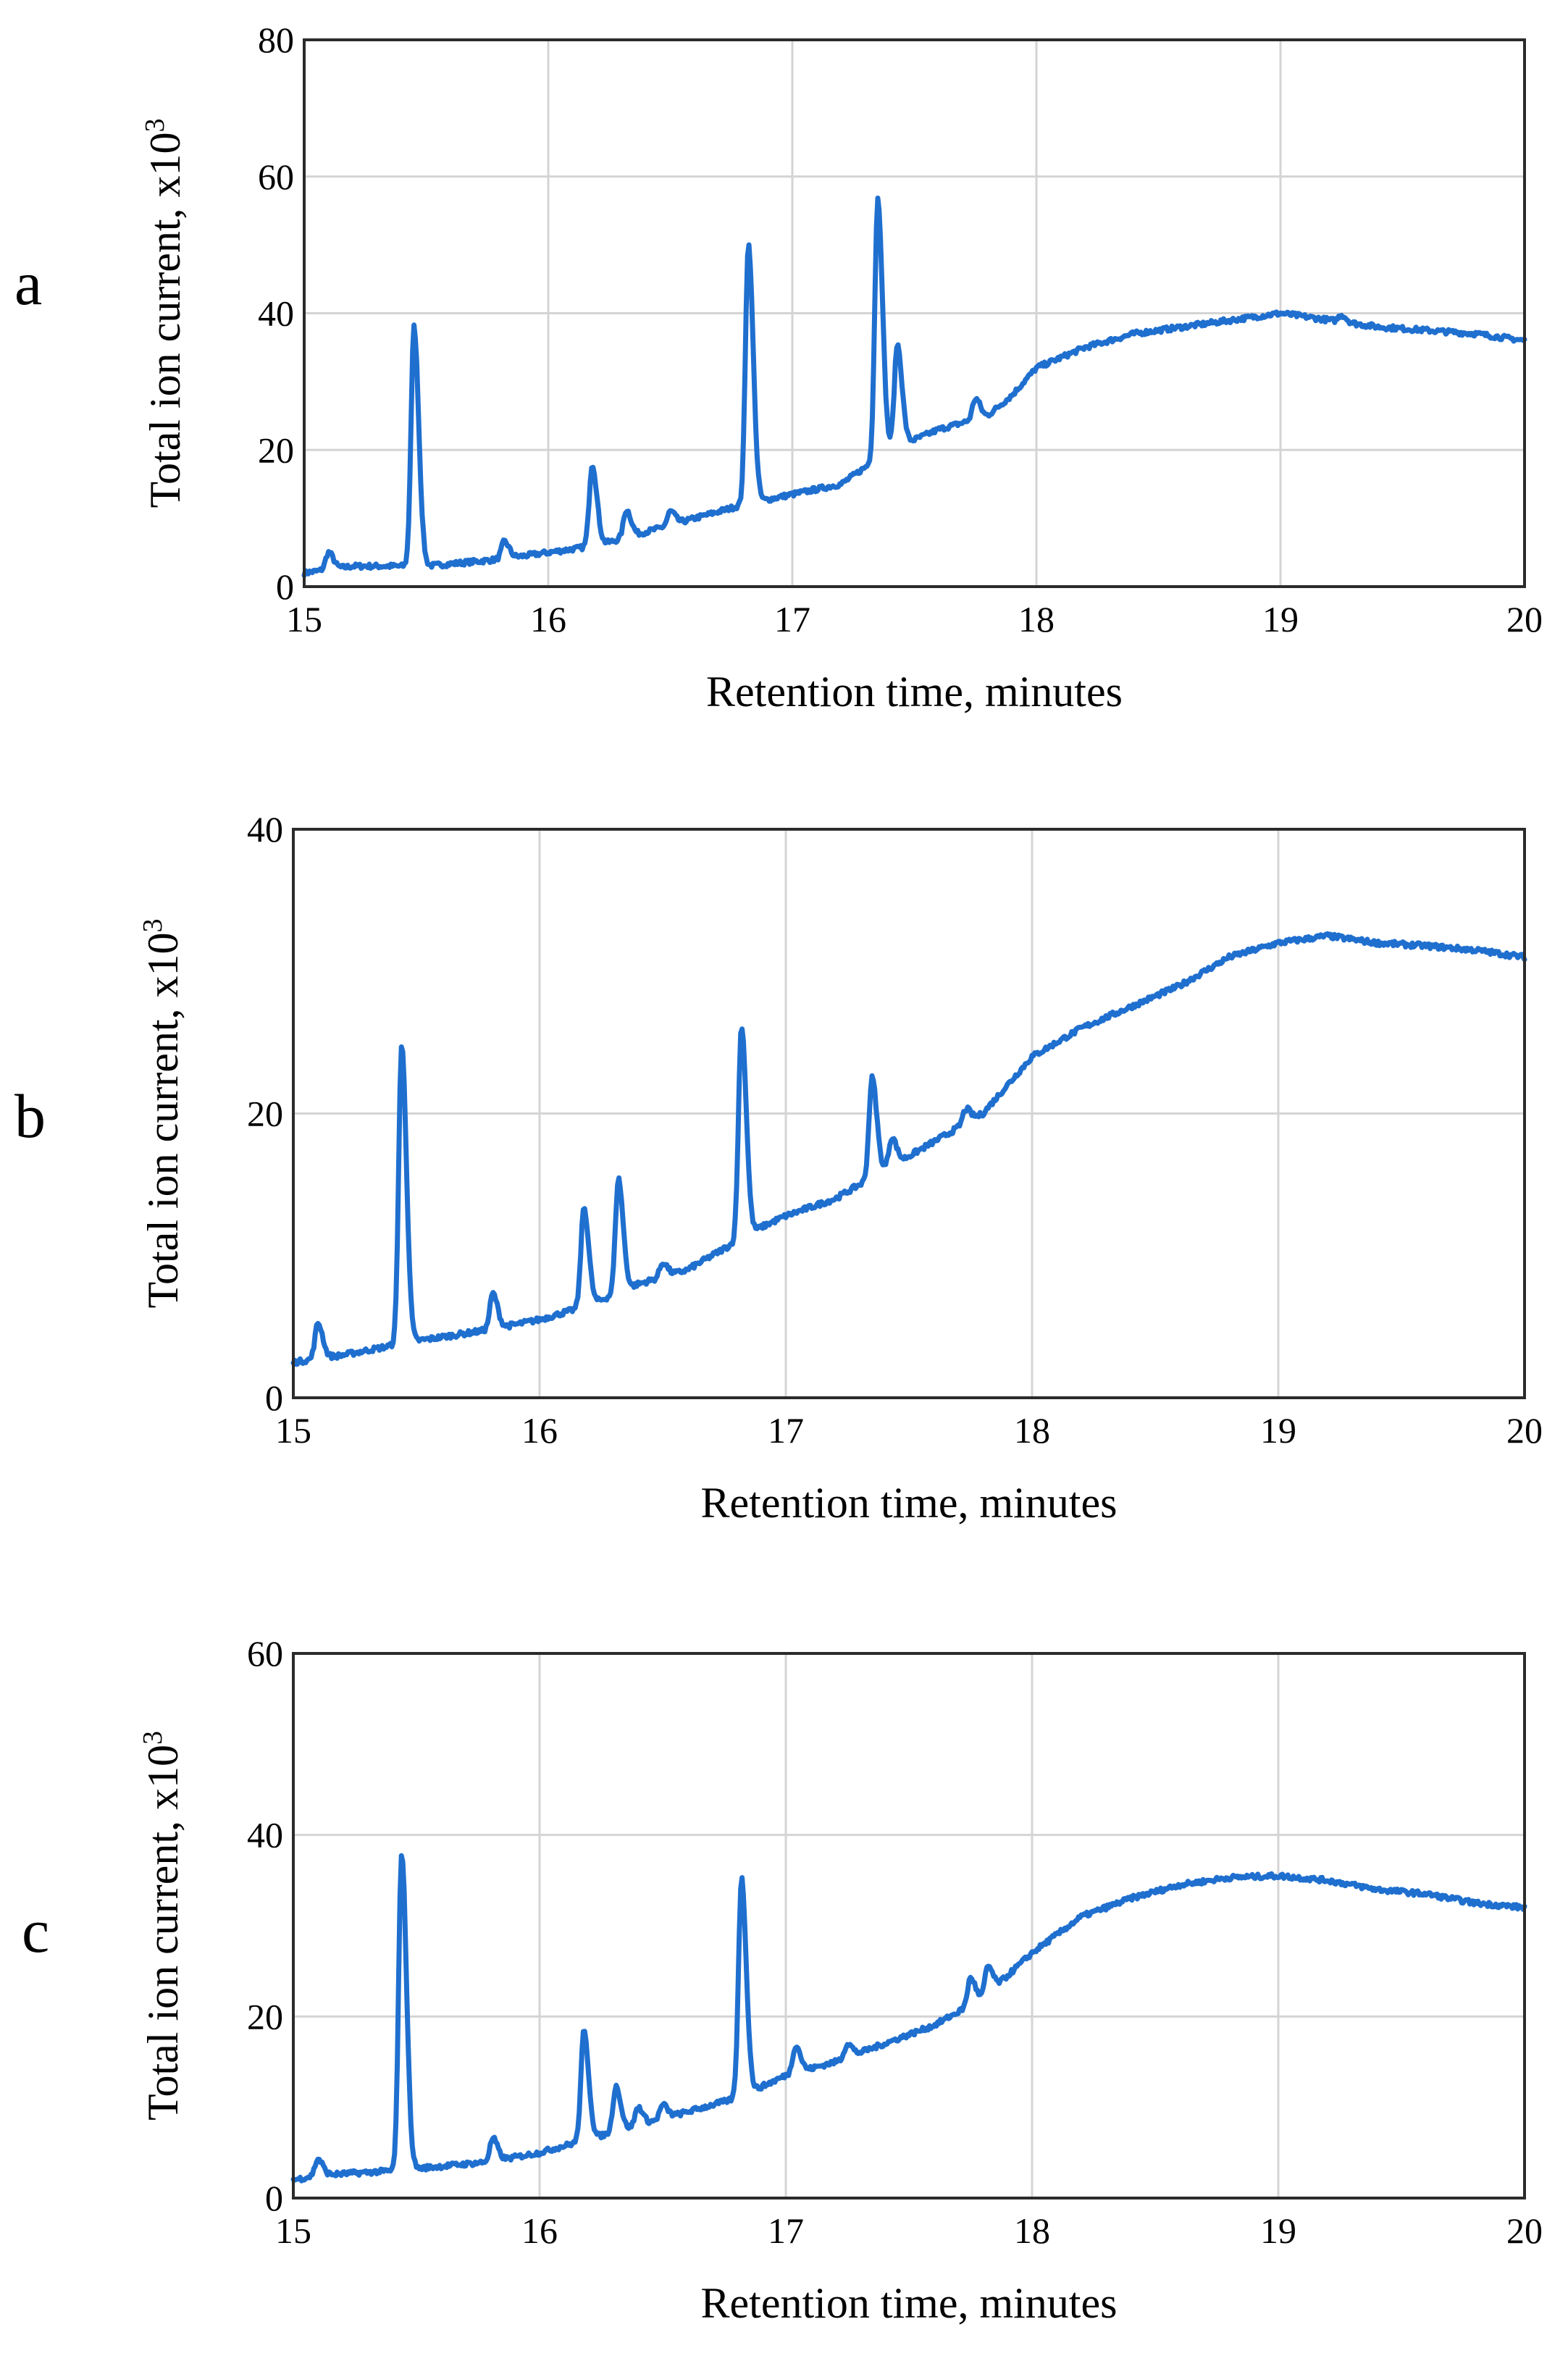  Describe the element at coordinates (30, 1116) in the screenshot. I see `panel-letter: b` at that location.